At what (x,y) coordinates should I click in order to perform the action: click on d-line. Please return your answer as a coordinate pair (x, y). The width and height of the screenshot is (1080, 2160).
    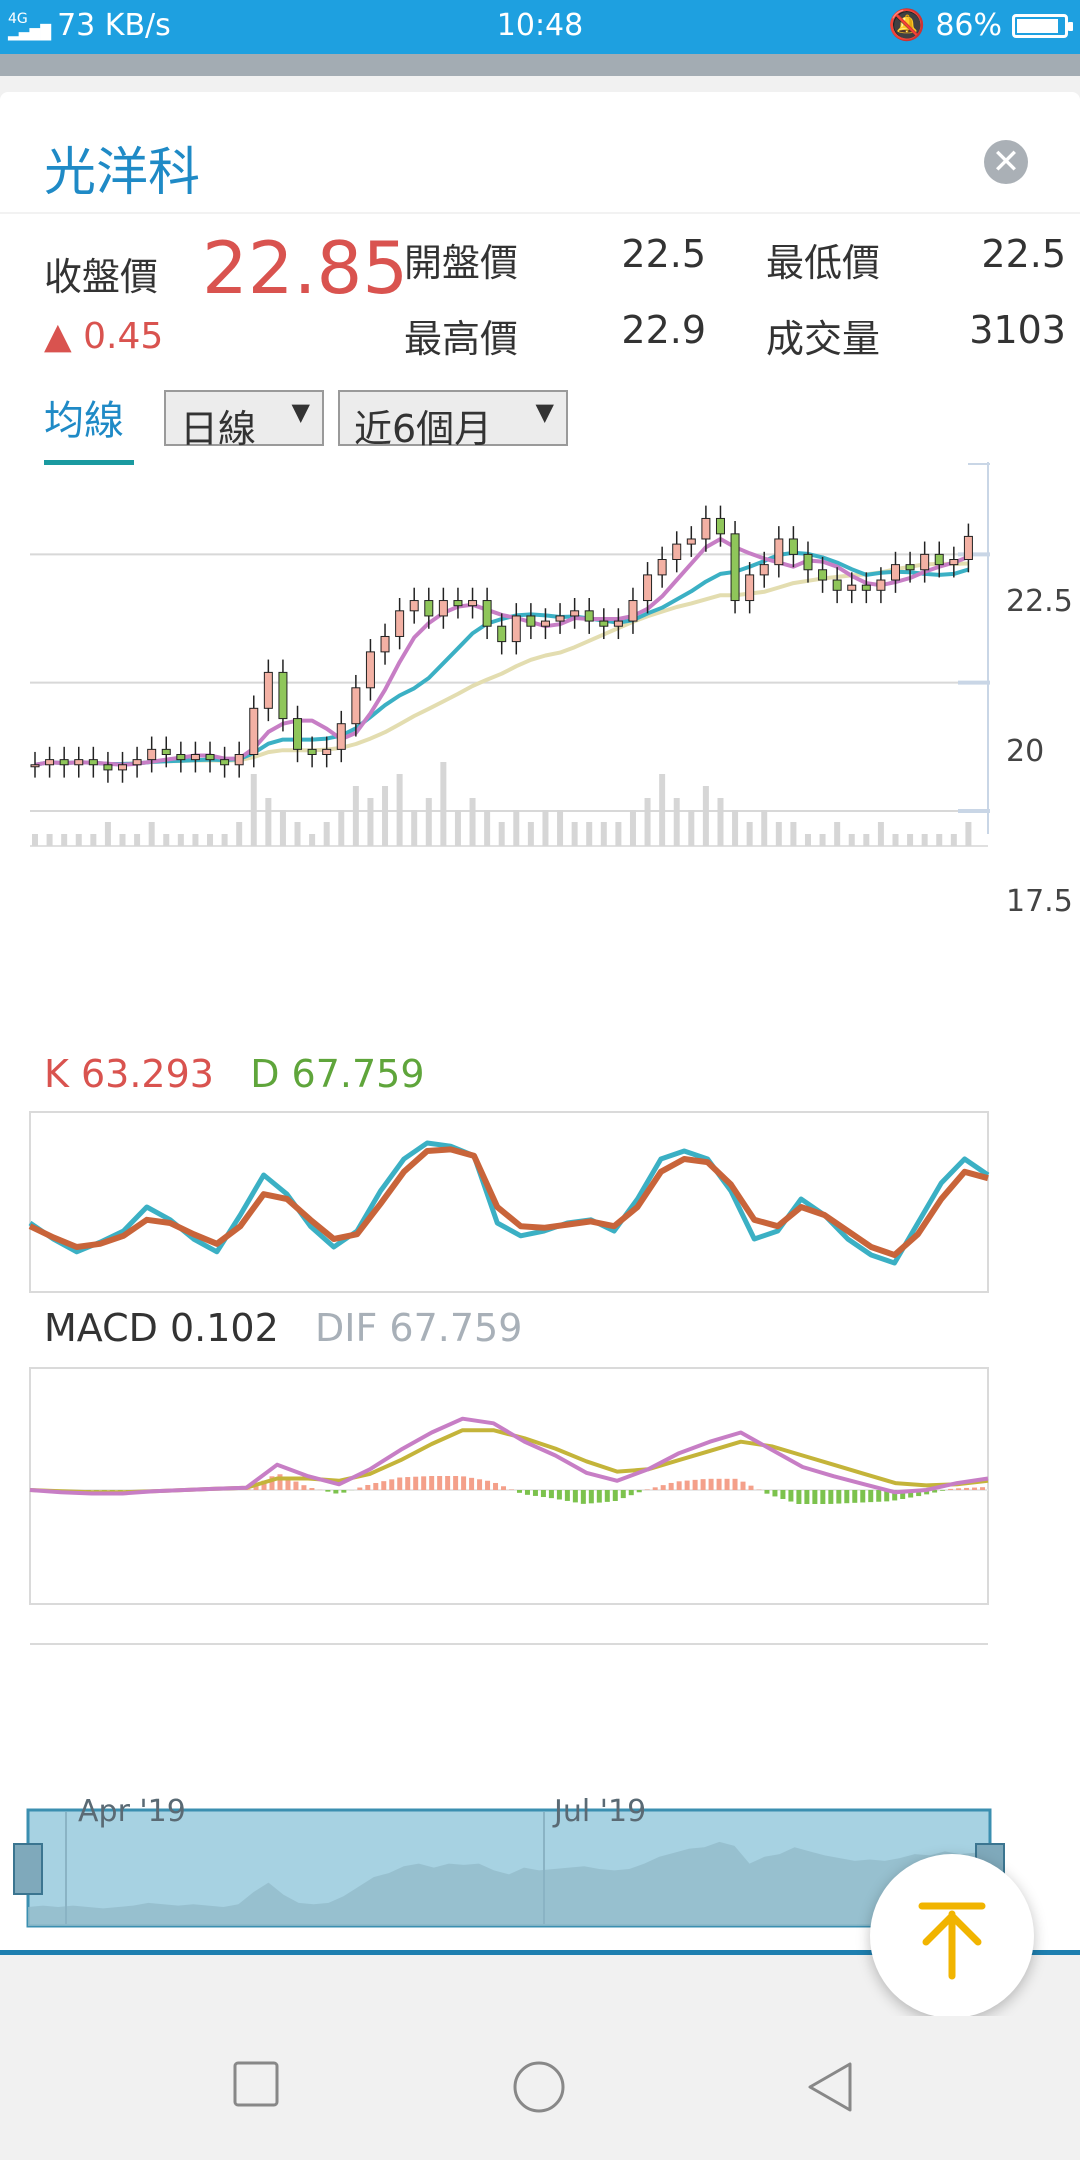
    Looking at the image, I should click on (508, 1202).